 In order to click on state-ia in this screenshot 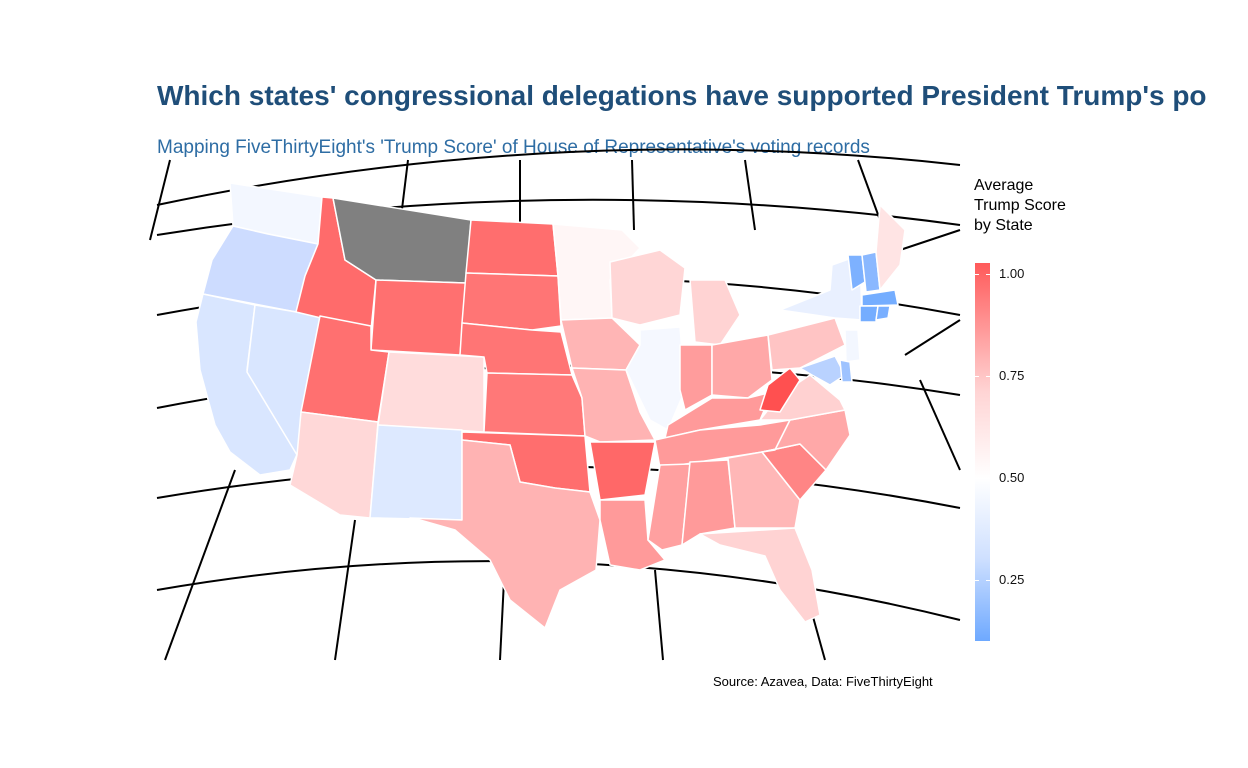, I will do `click(600, 344)`.